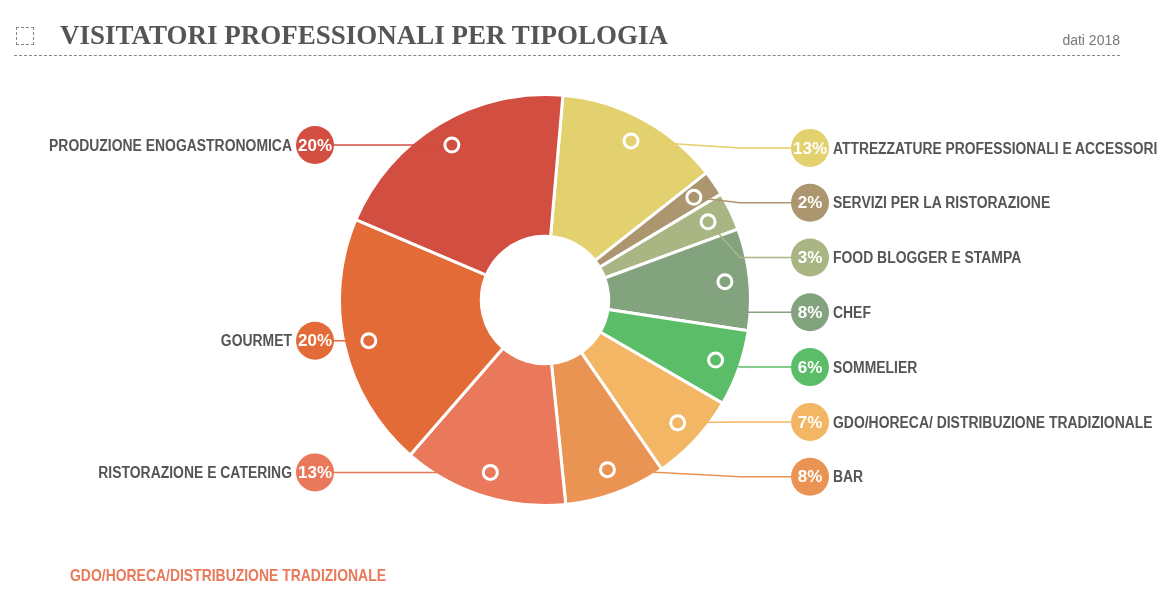 This screenshot has width=1166, height=614. I want to click on data-label: 6%, so click(810, 367).